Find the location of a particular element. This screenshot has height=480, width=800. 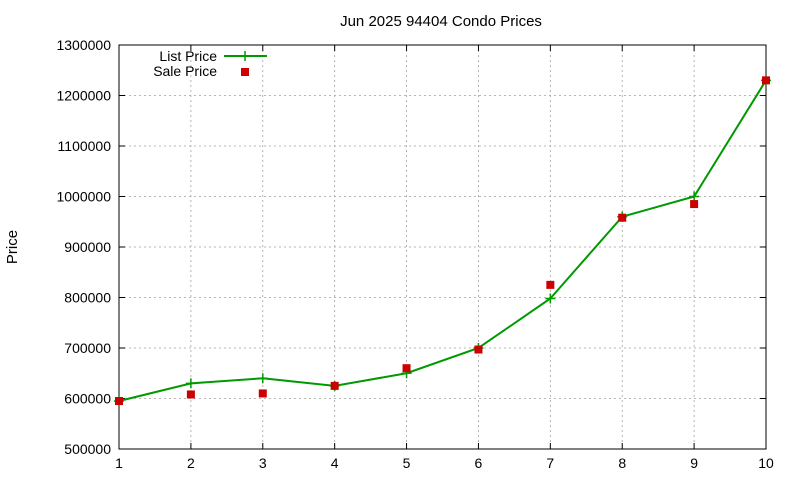

legend-marker-sale-price is located at coordinates (245, 72).